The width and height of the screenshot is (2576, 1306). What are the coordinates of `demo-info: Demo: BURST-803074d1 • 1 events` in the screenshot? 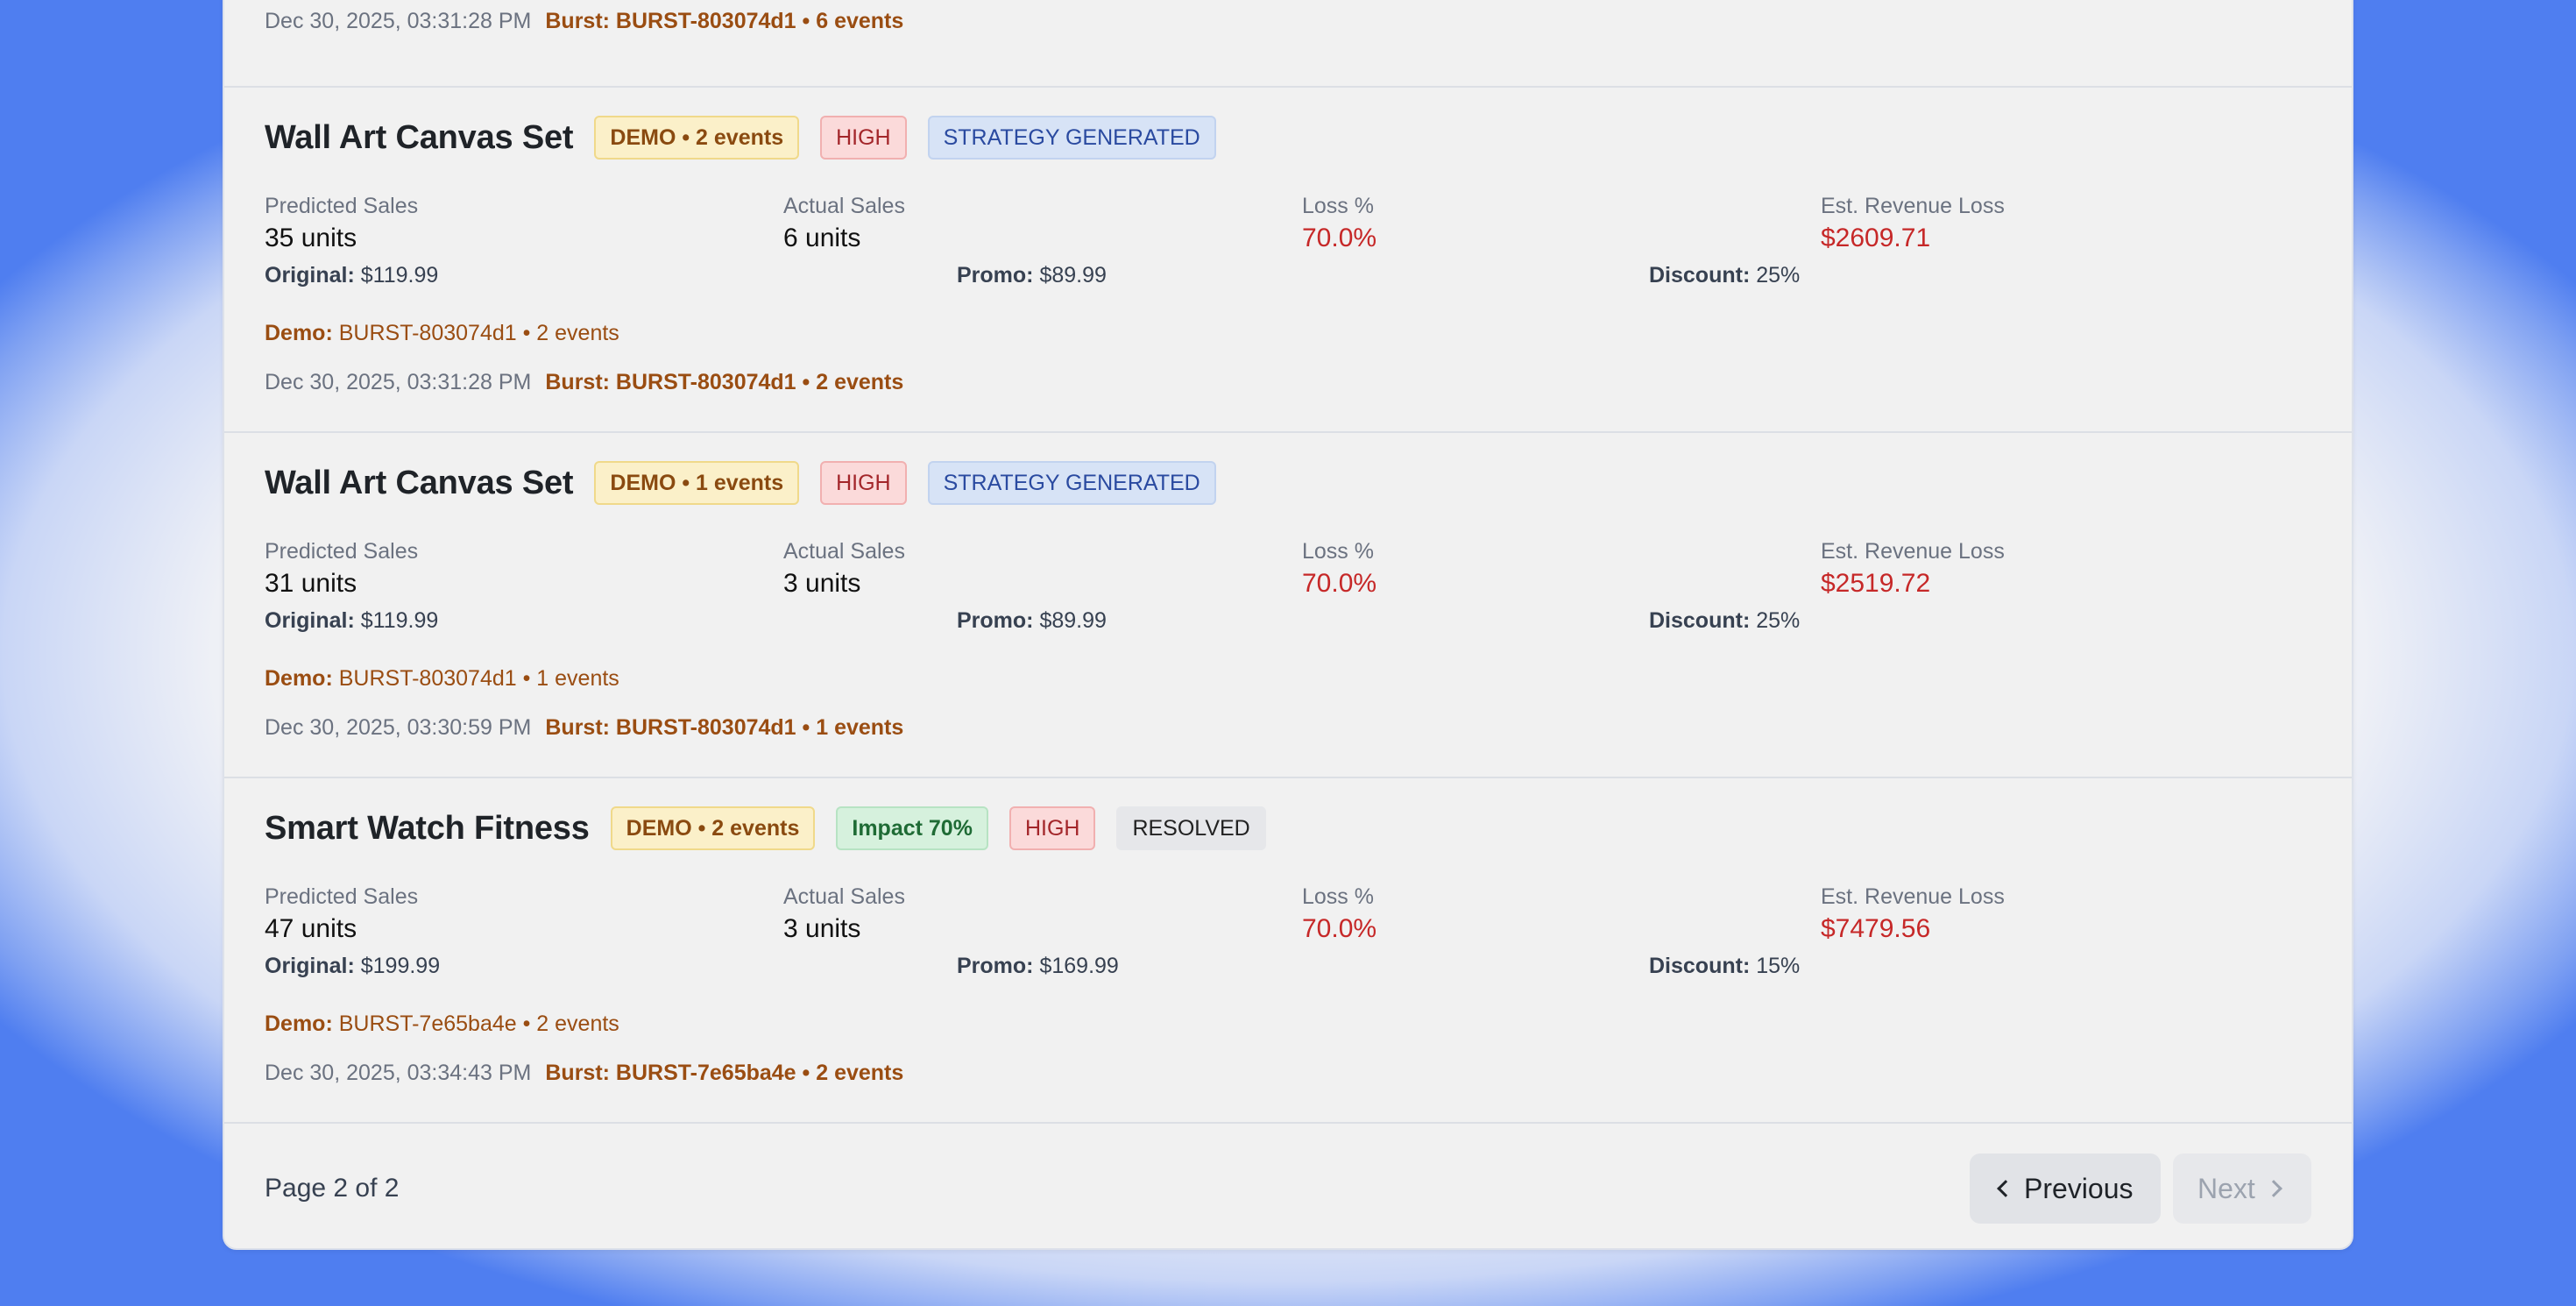 It's located at (442, 679).